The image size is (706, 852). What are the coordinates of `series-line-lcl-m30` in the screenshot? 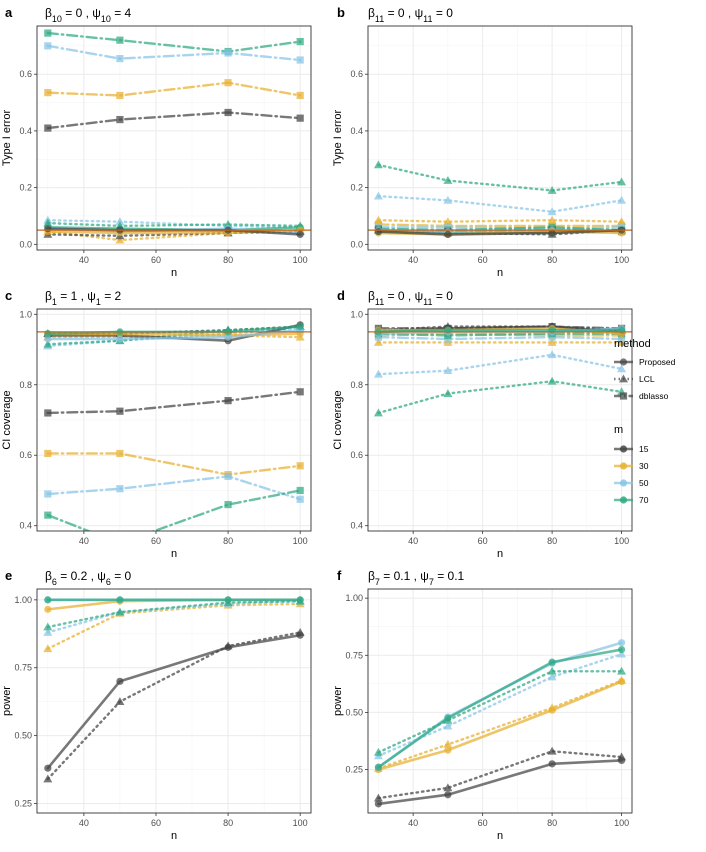 It's located at (500, 724).